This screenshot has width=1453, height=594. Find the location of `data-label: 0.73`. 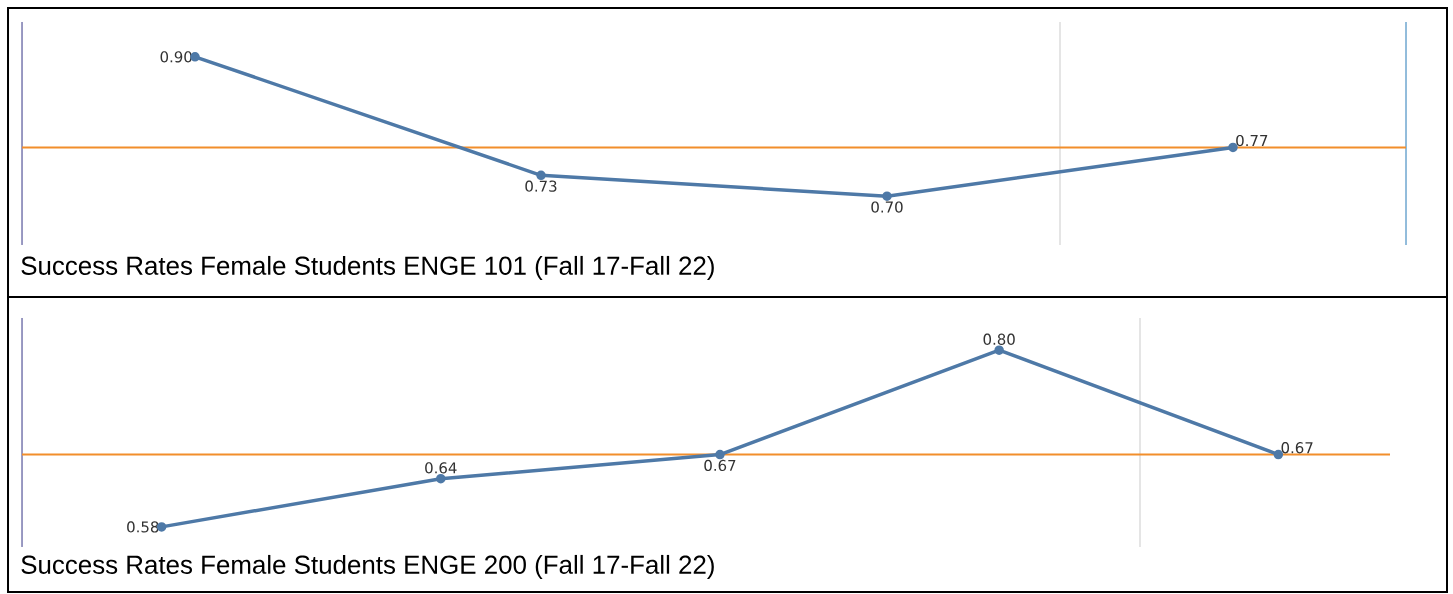

data-label: 0.73 is located at coordinates (541, 186).